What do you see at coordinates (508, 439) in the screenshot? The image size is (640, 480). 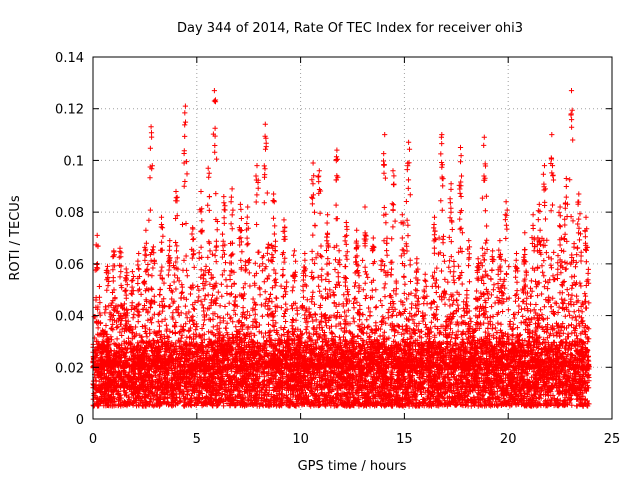 I see `x-tick-label: 20` at bounding box center [508, 439].